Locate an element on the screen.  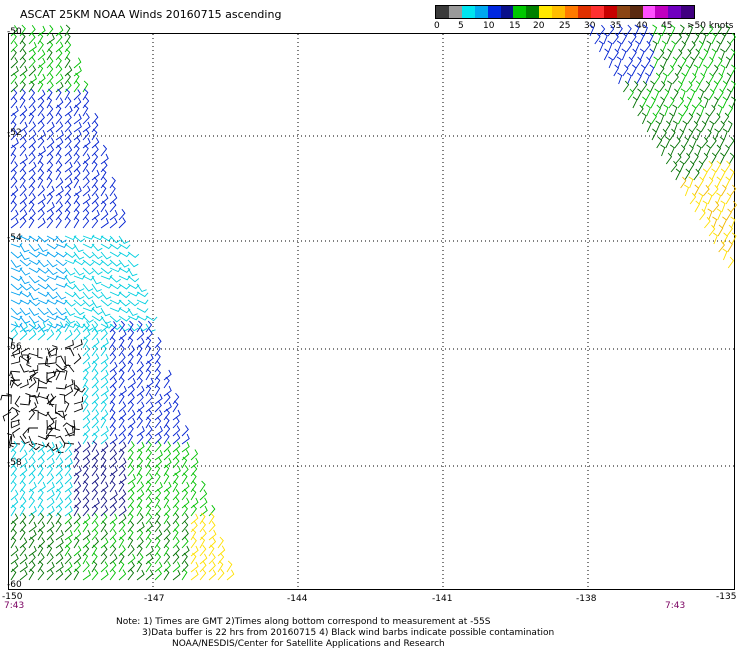
colorbar-label: 40 is located at coordinates (642, 26).